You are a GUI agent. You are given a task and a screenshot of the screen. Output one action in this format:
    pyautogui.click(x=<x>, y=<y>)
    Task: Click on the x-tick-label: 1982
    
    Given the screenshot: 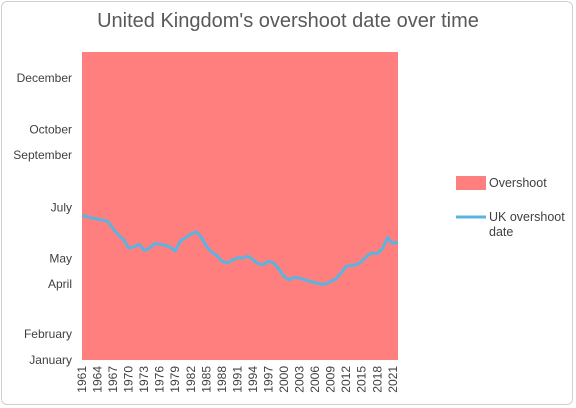 What is the action you would take?
    pyautogui.click(x=191, y=379)
    